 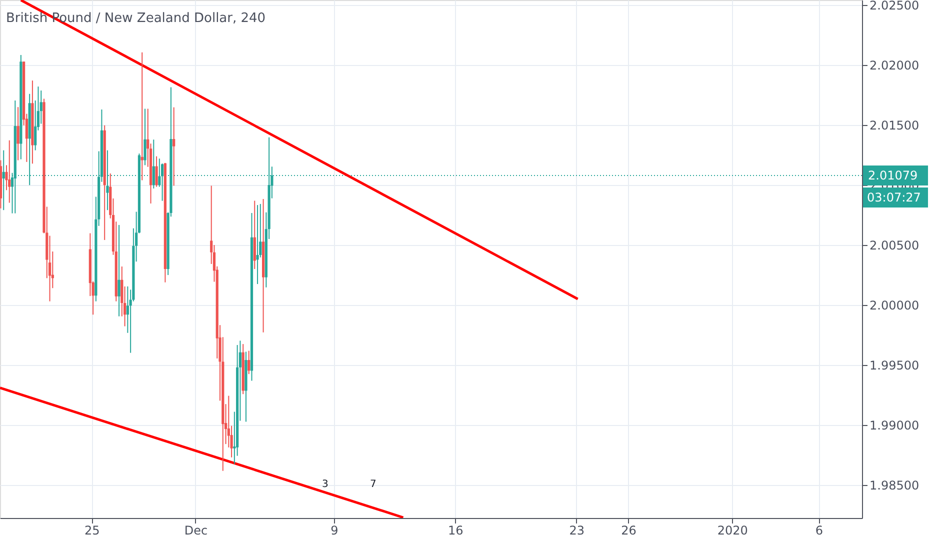 What do you see at coordinates (628, 531) in the screenshot?
I see `x-tick-label: 26` at bounding box center [628, 531].